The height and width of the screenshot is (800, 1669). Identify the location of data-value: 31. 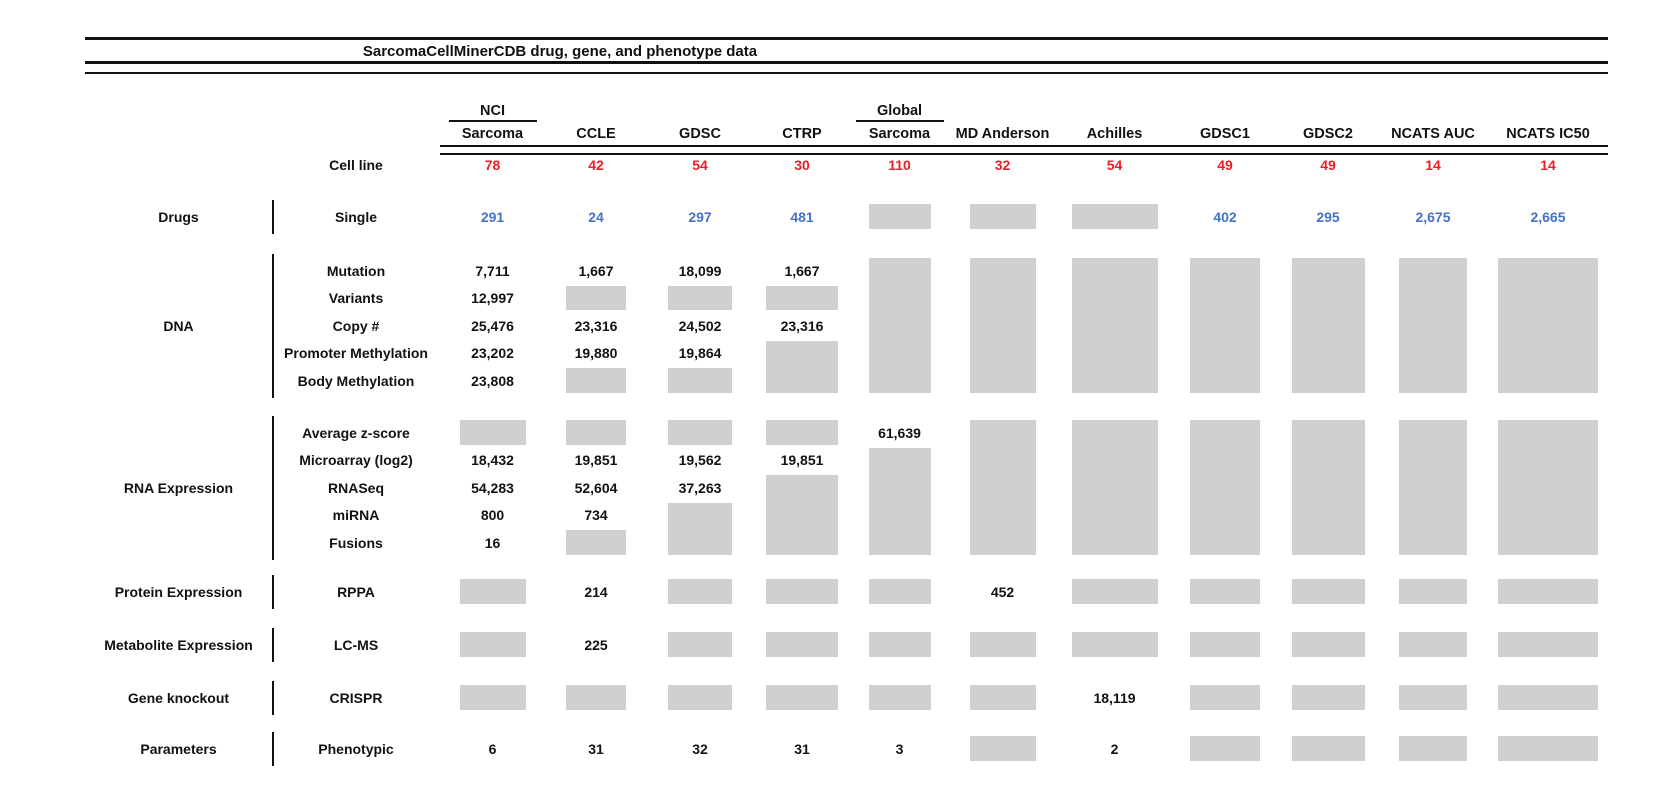
(802, 749).